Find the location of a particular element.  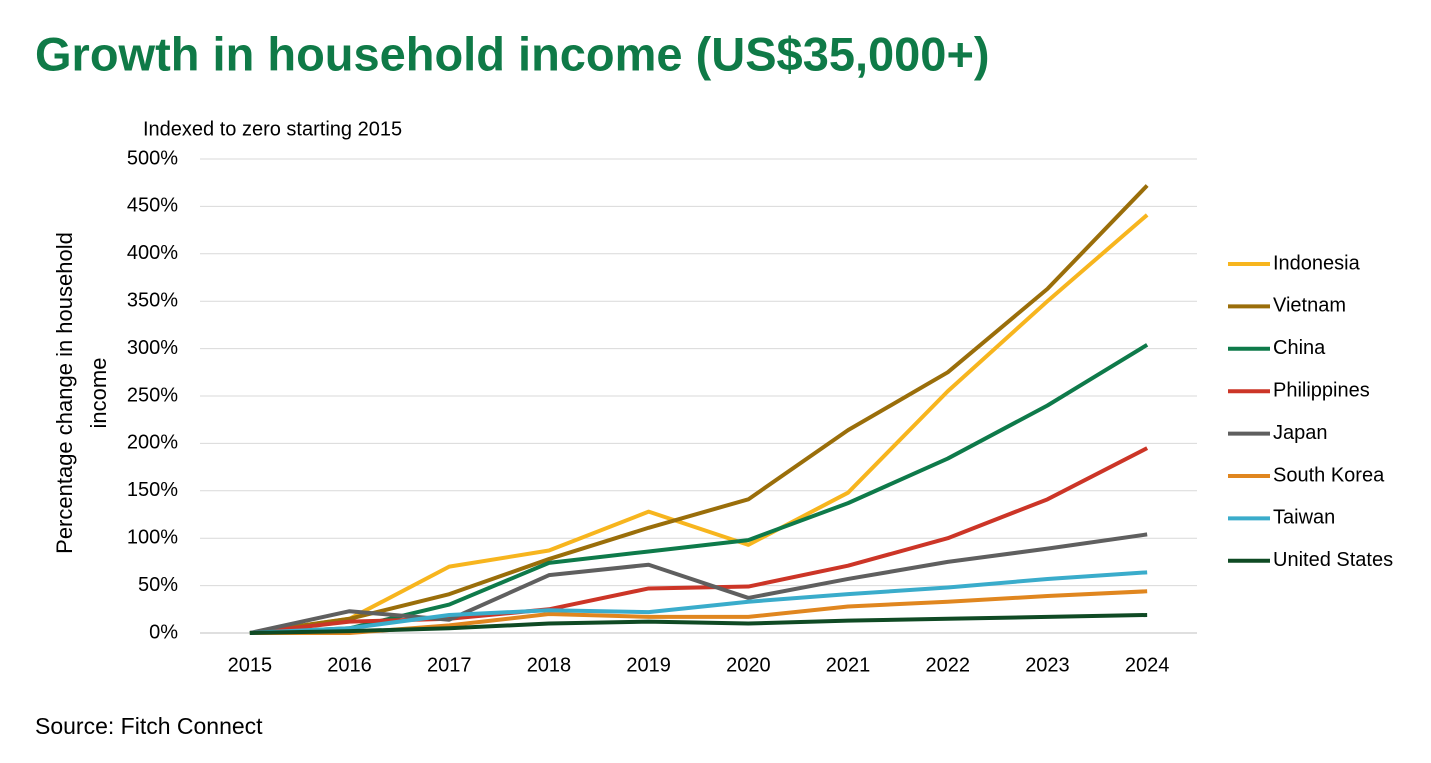

y-tick-label: 400% is located at coordinates (152, 253).